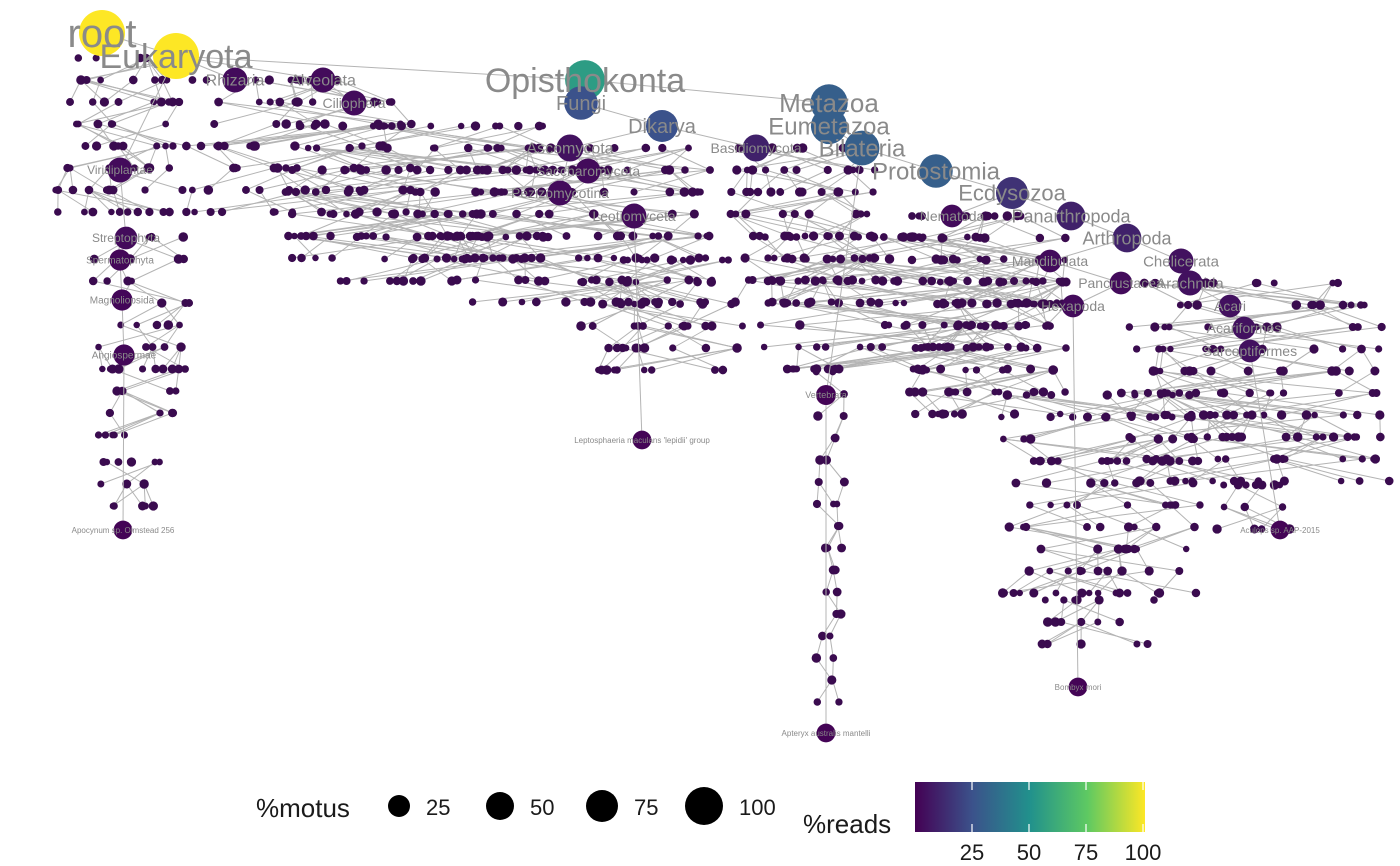  What do you see at coordinates (952, 216) in the screenshot?
I see `label-nema: Nematoda` at bounding box center [952, 216].